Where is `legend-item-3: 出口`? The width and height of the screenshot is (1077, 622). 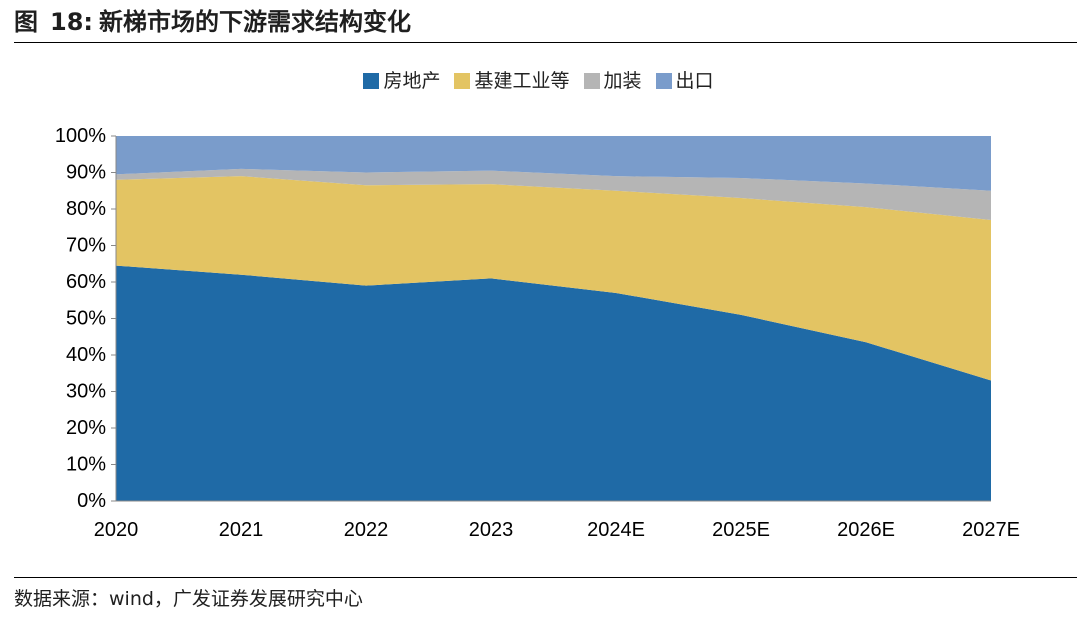 legend-item-3: 出口 is located at coordinates (684, 81).